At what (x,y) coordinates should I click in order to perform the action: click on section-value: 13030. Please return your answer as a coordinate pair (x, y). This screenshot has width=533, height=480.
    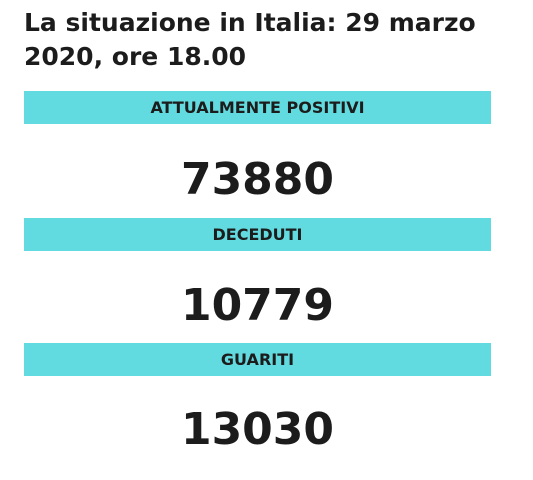
    Looking at the image, I should click on (257, 429).